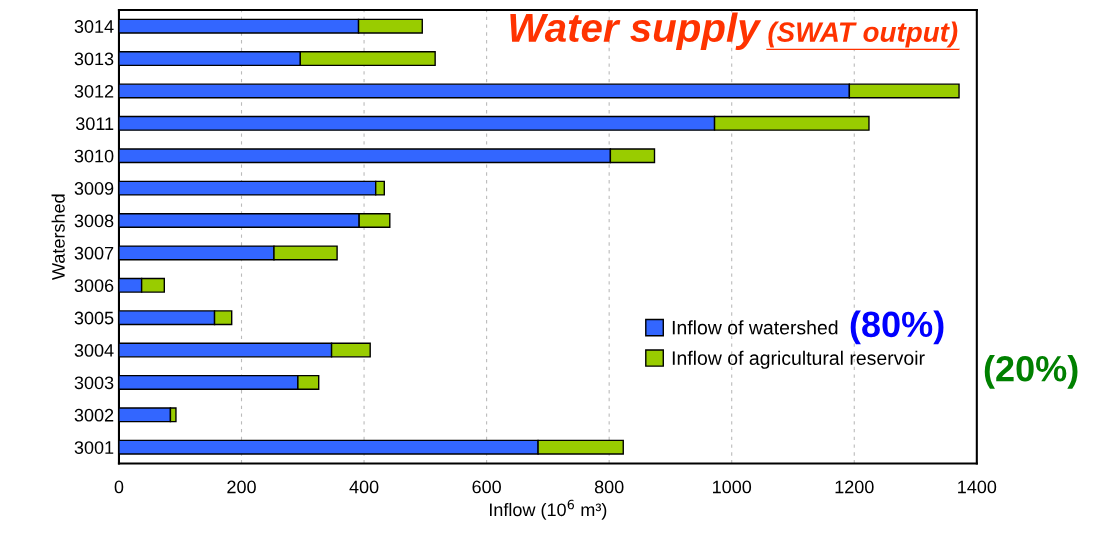  Describe the element at coordinates (486, 487) in the screenshot. I see `x-tick-label: 600` at that location.